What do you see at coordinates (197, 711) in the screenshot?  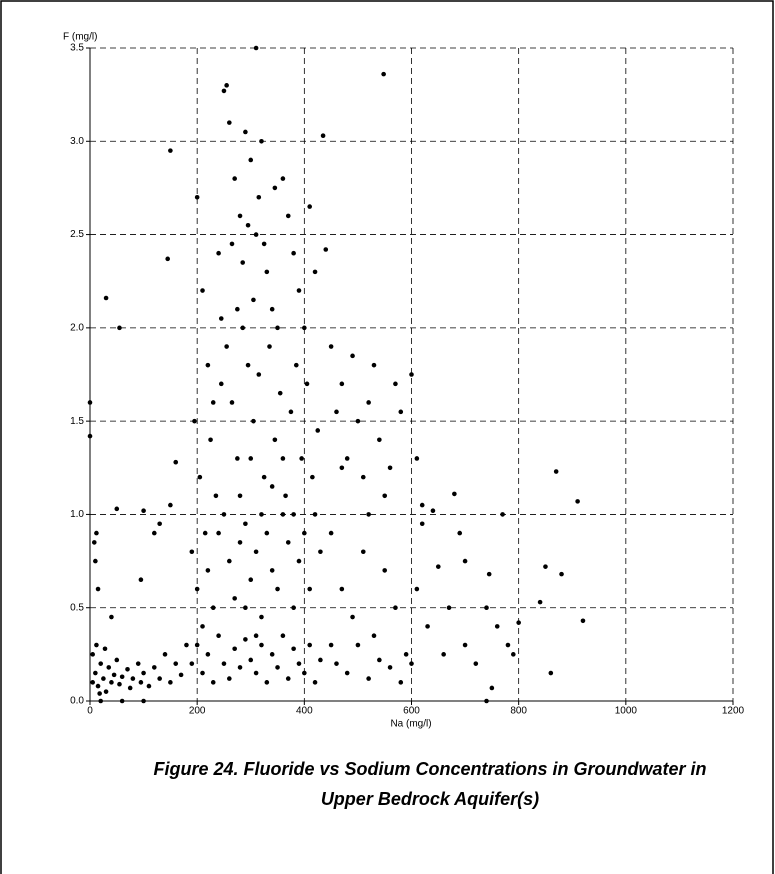 I see `x-tick-label: 200` at bounding box center [197, 711].